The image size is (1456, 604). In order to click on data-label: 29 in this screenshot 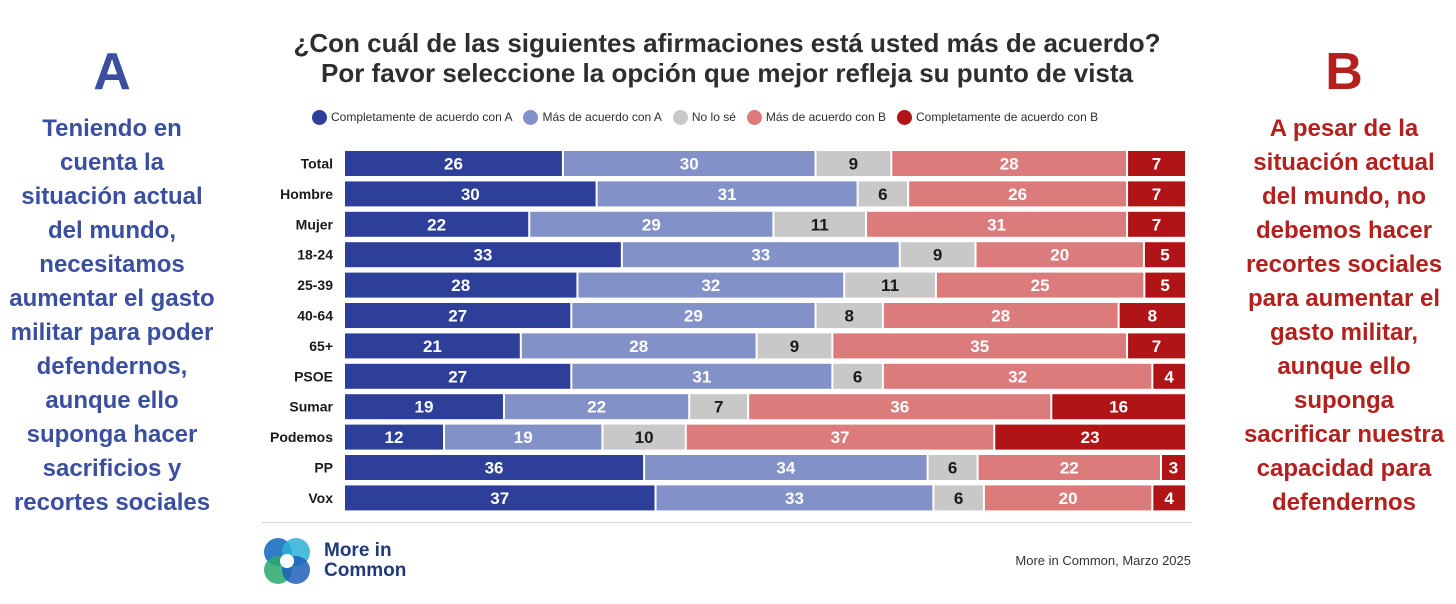, I will do `click(651, 224)`.